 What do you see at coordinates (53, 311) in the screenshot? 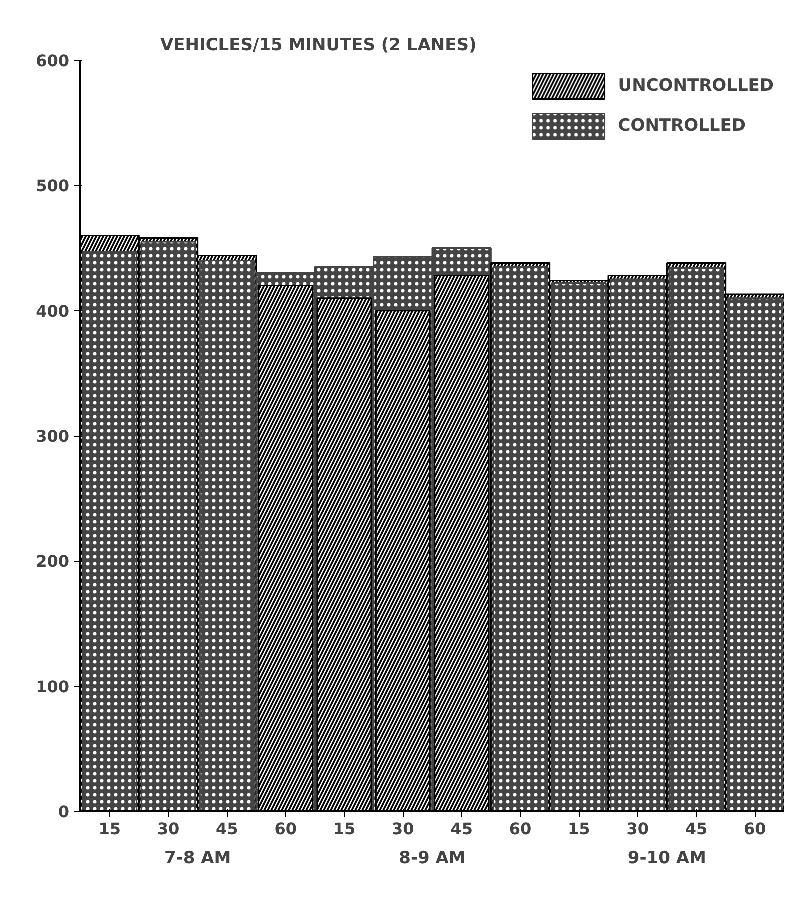
I see `y-tick-label: 400` at bounding box center [53, 311].